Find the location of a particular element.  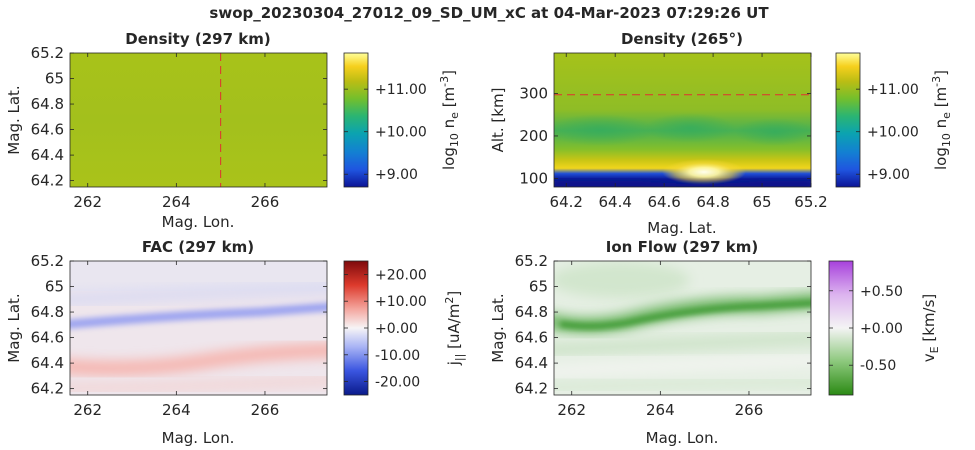

x-tick-label: 64.2 is located at coordinates (566, 202).